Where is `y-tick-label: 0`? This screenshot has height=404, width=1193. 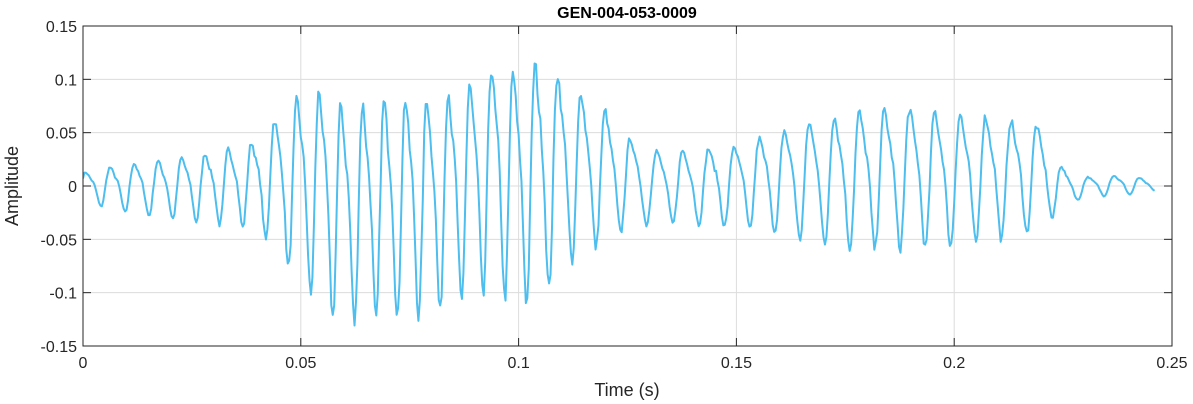 y-tick-label: 0 is located at coordinates (72, 187).